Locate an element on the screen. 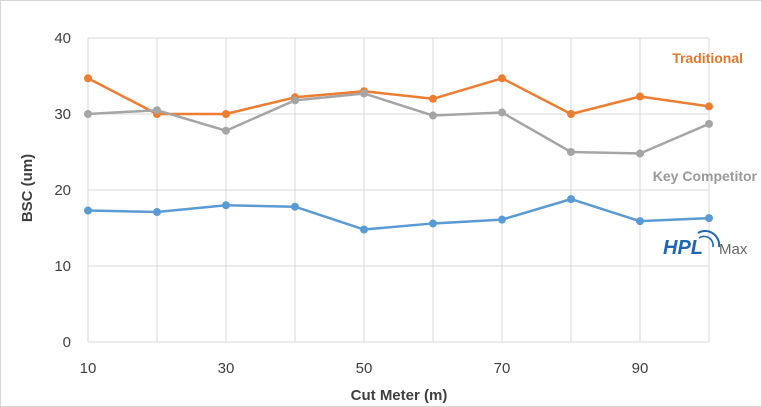  series-label-key-competitor: Key Competitor is located at coordinates (705, 176).